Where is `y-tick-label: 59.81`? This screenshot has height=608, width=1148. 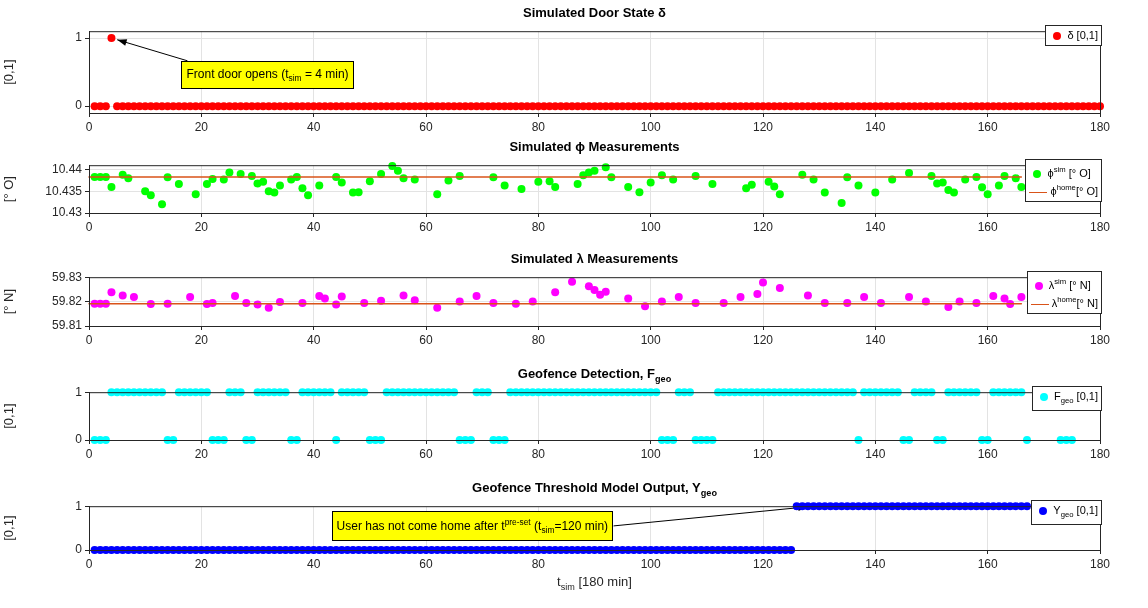
y-tick-label: 59.81 is located at coordinates (67, 325).